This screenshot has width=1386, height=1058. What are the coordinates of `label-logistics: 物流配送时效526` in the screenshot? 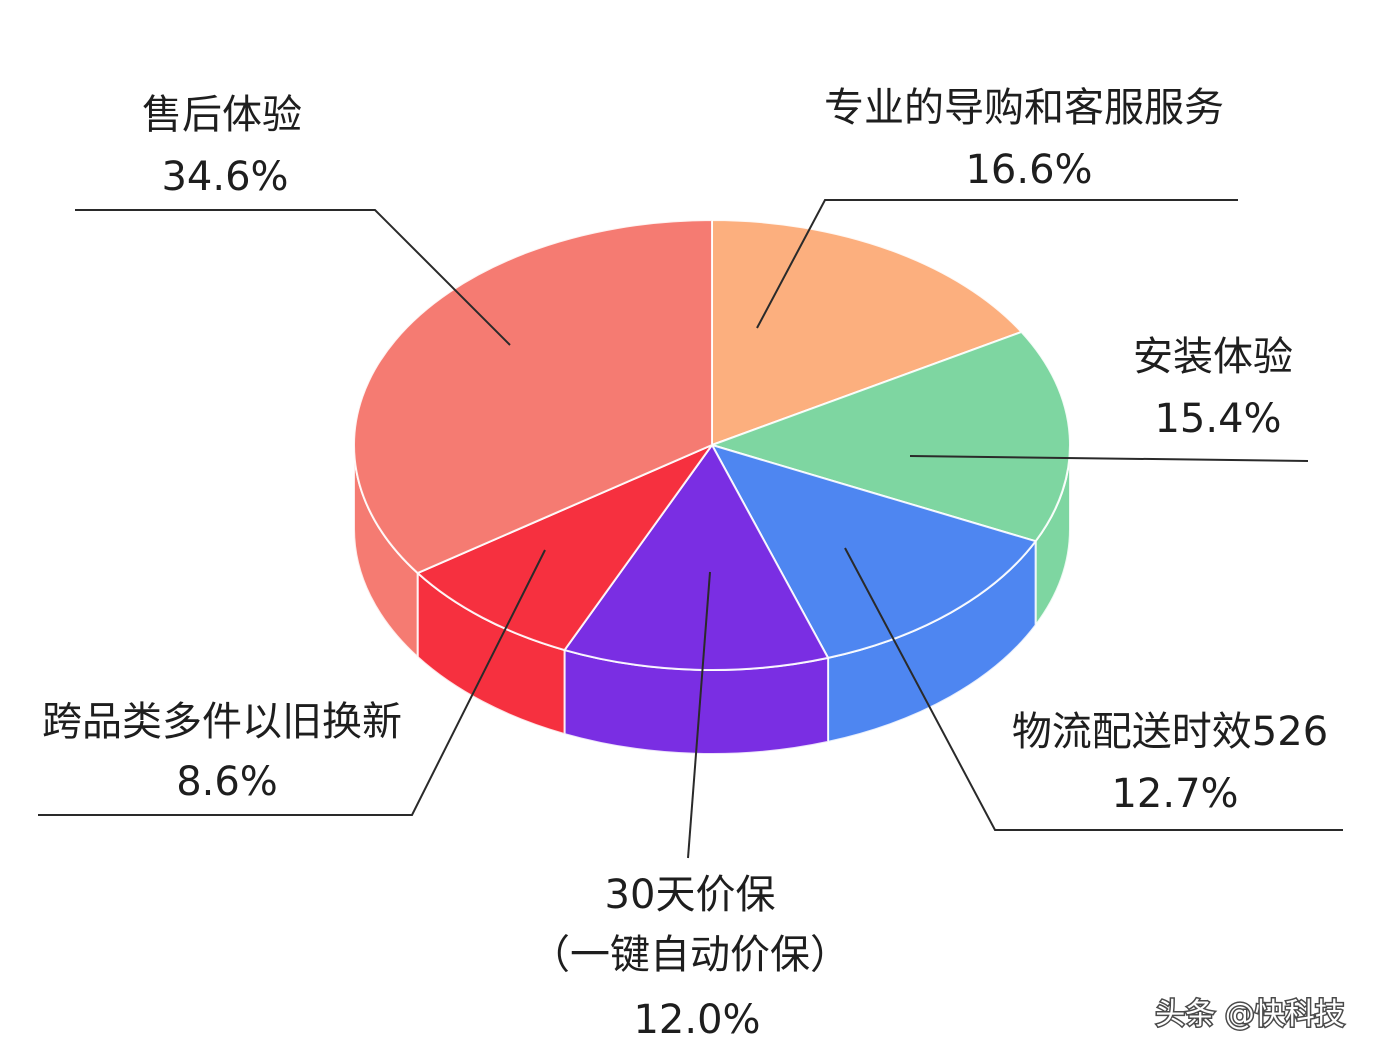 It's located at (1170, 732).